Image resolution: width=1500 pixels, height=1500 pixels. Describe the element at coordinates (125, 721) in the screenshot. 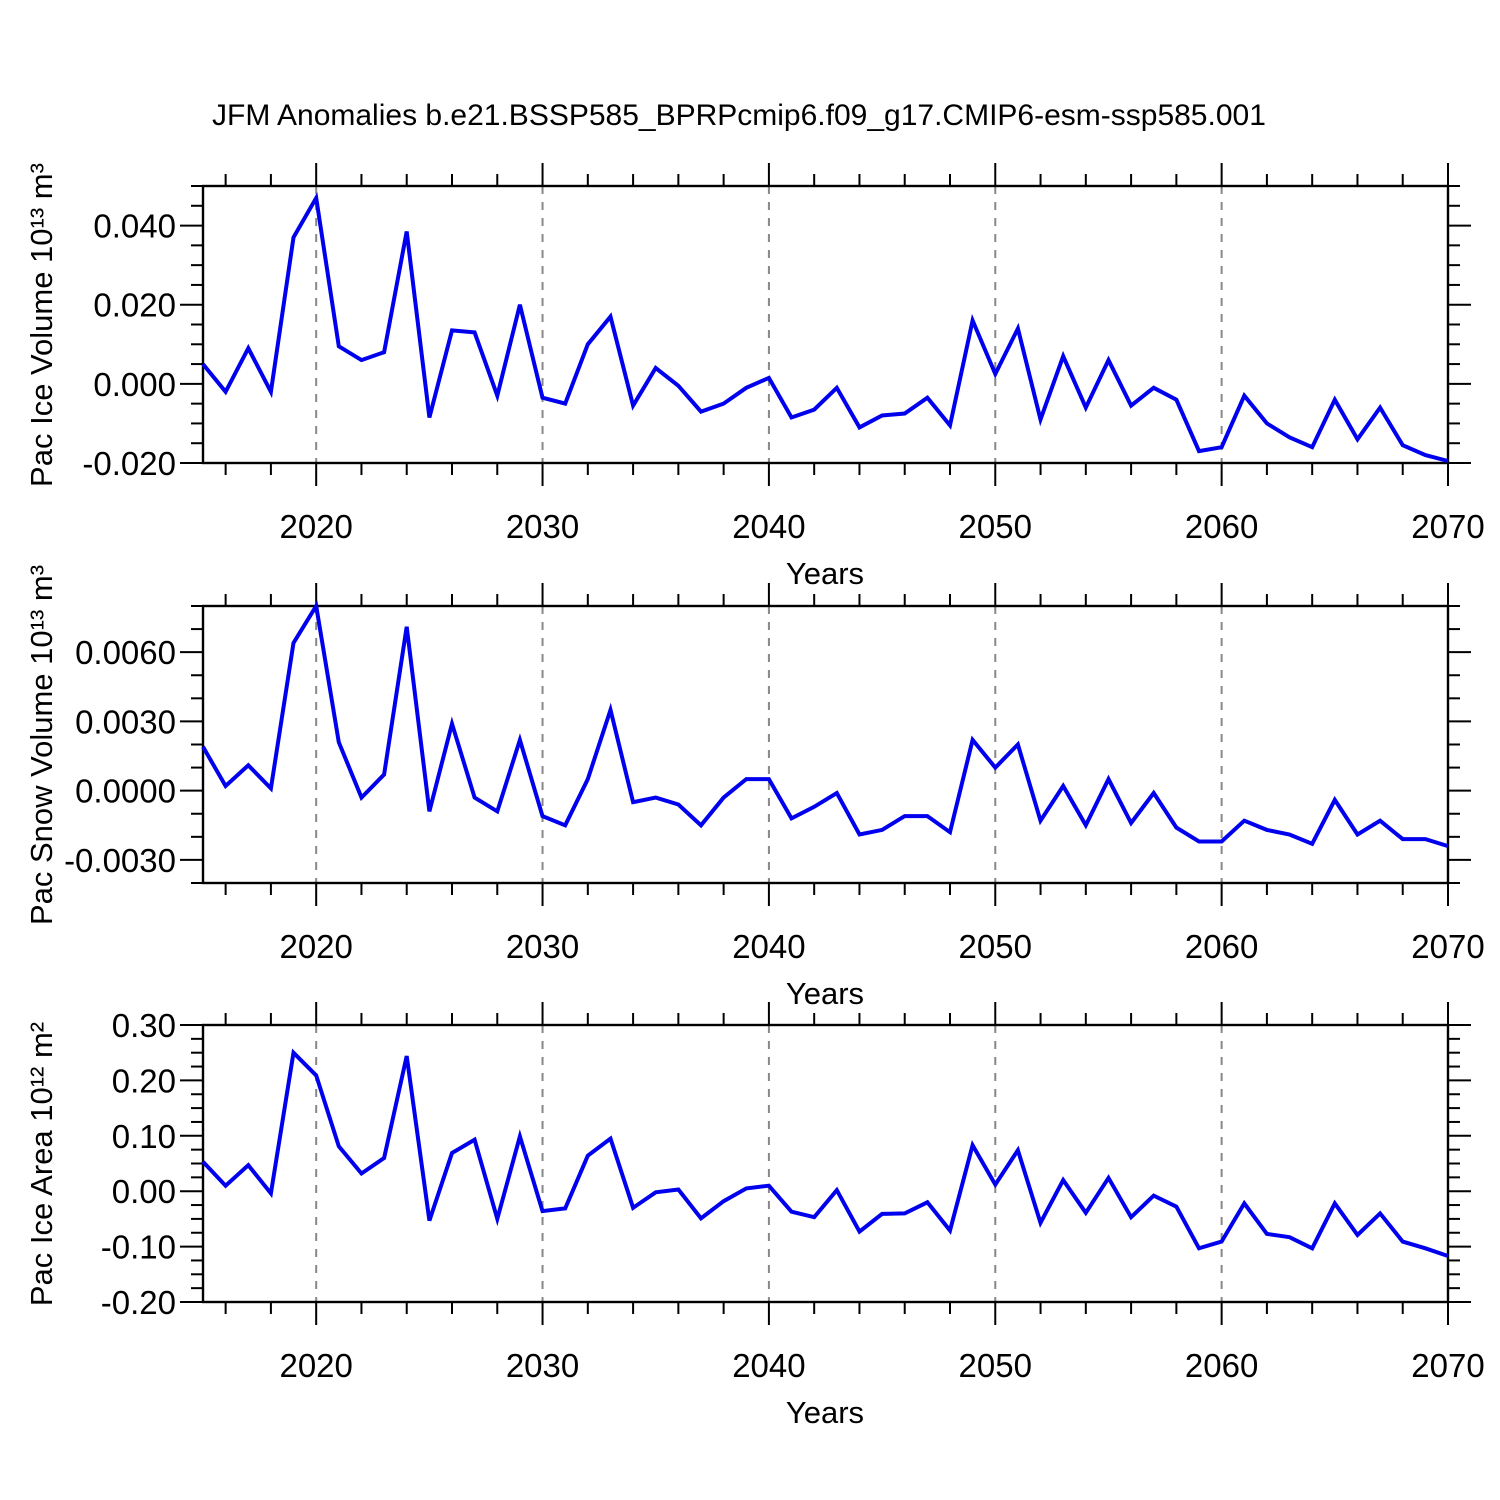

I see `y-tick-label: 0.0030` at that location.